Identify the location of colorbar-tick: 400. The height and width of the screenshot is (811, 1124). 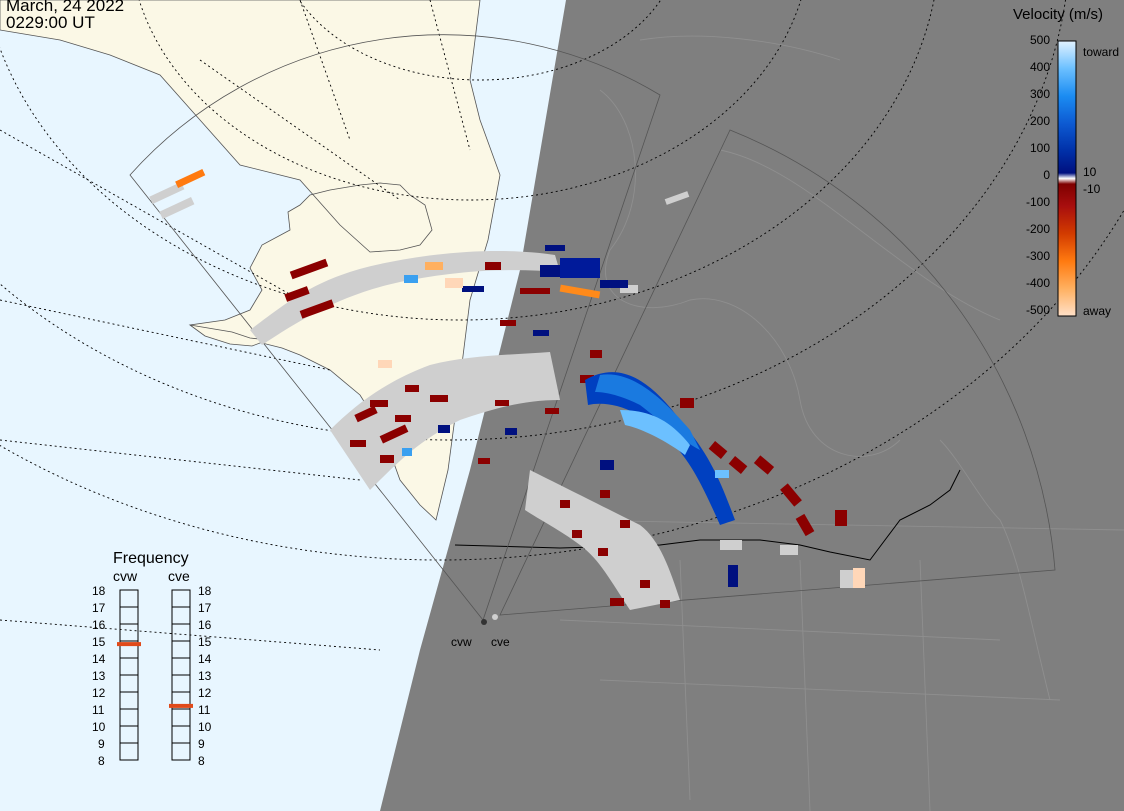
(1039, 67).